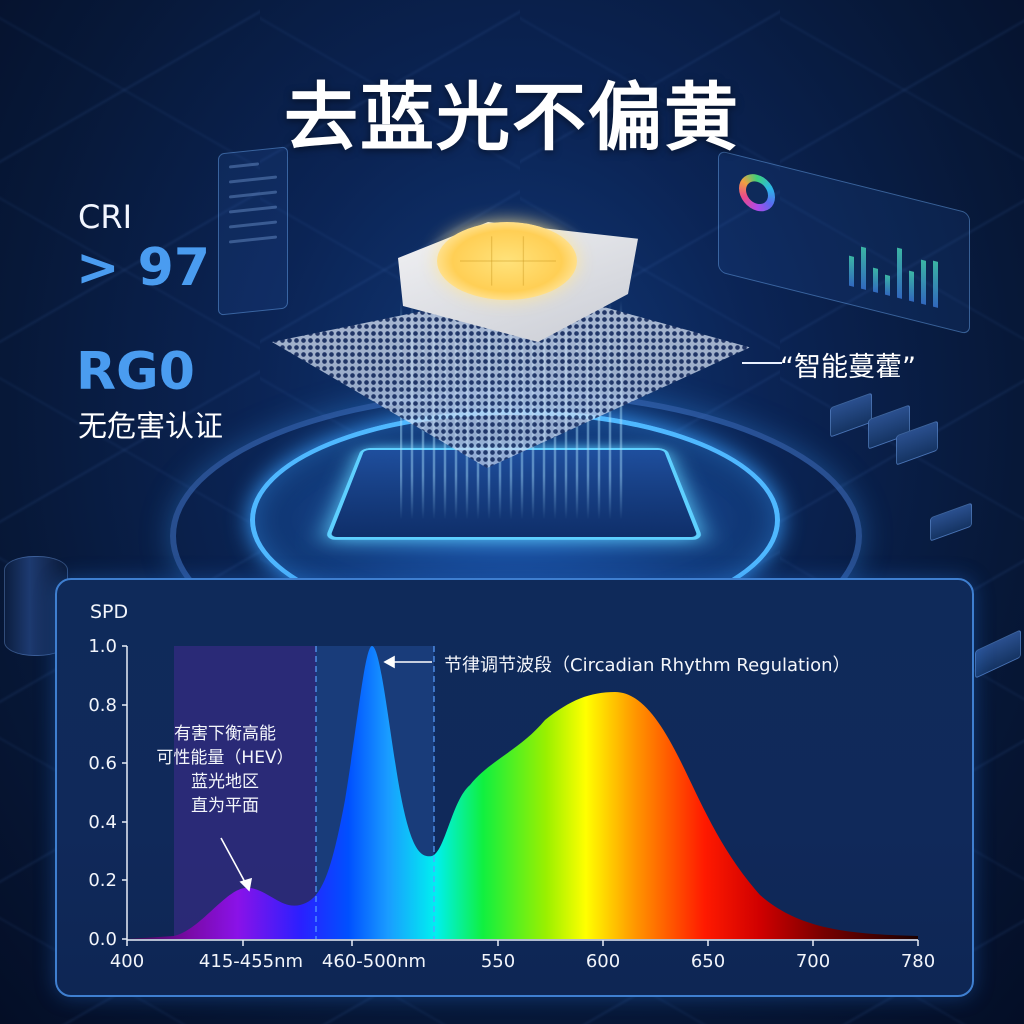 This screenshot has width=1024, height=1024. Describe the element at coordinates (813, 961) in the screenshot. I see `x-tick-label: 700` at that location.